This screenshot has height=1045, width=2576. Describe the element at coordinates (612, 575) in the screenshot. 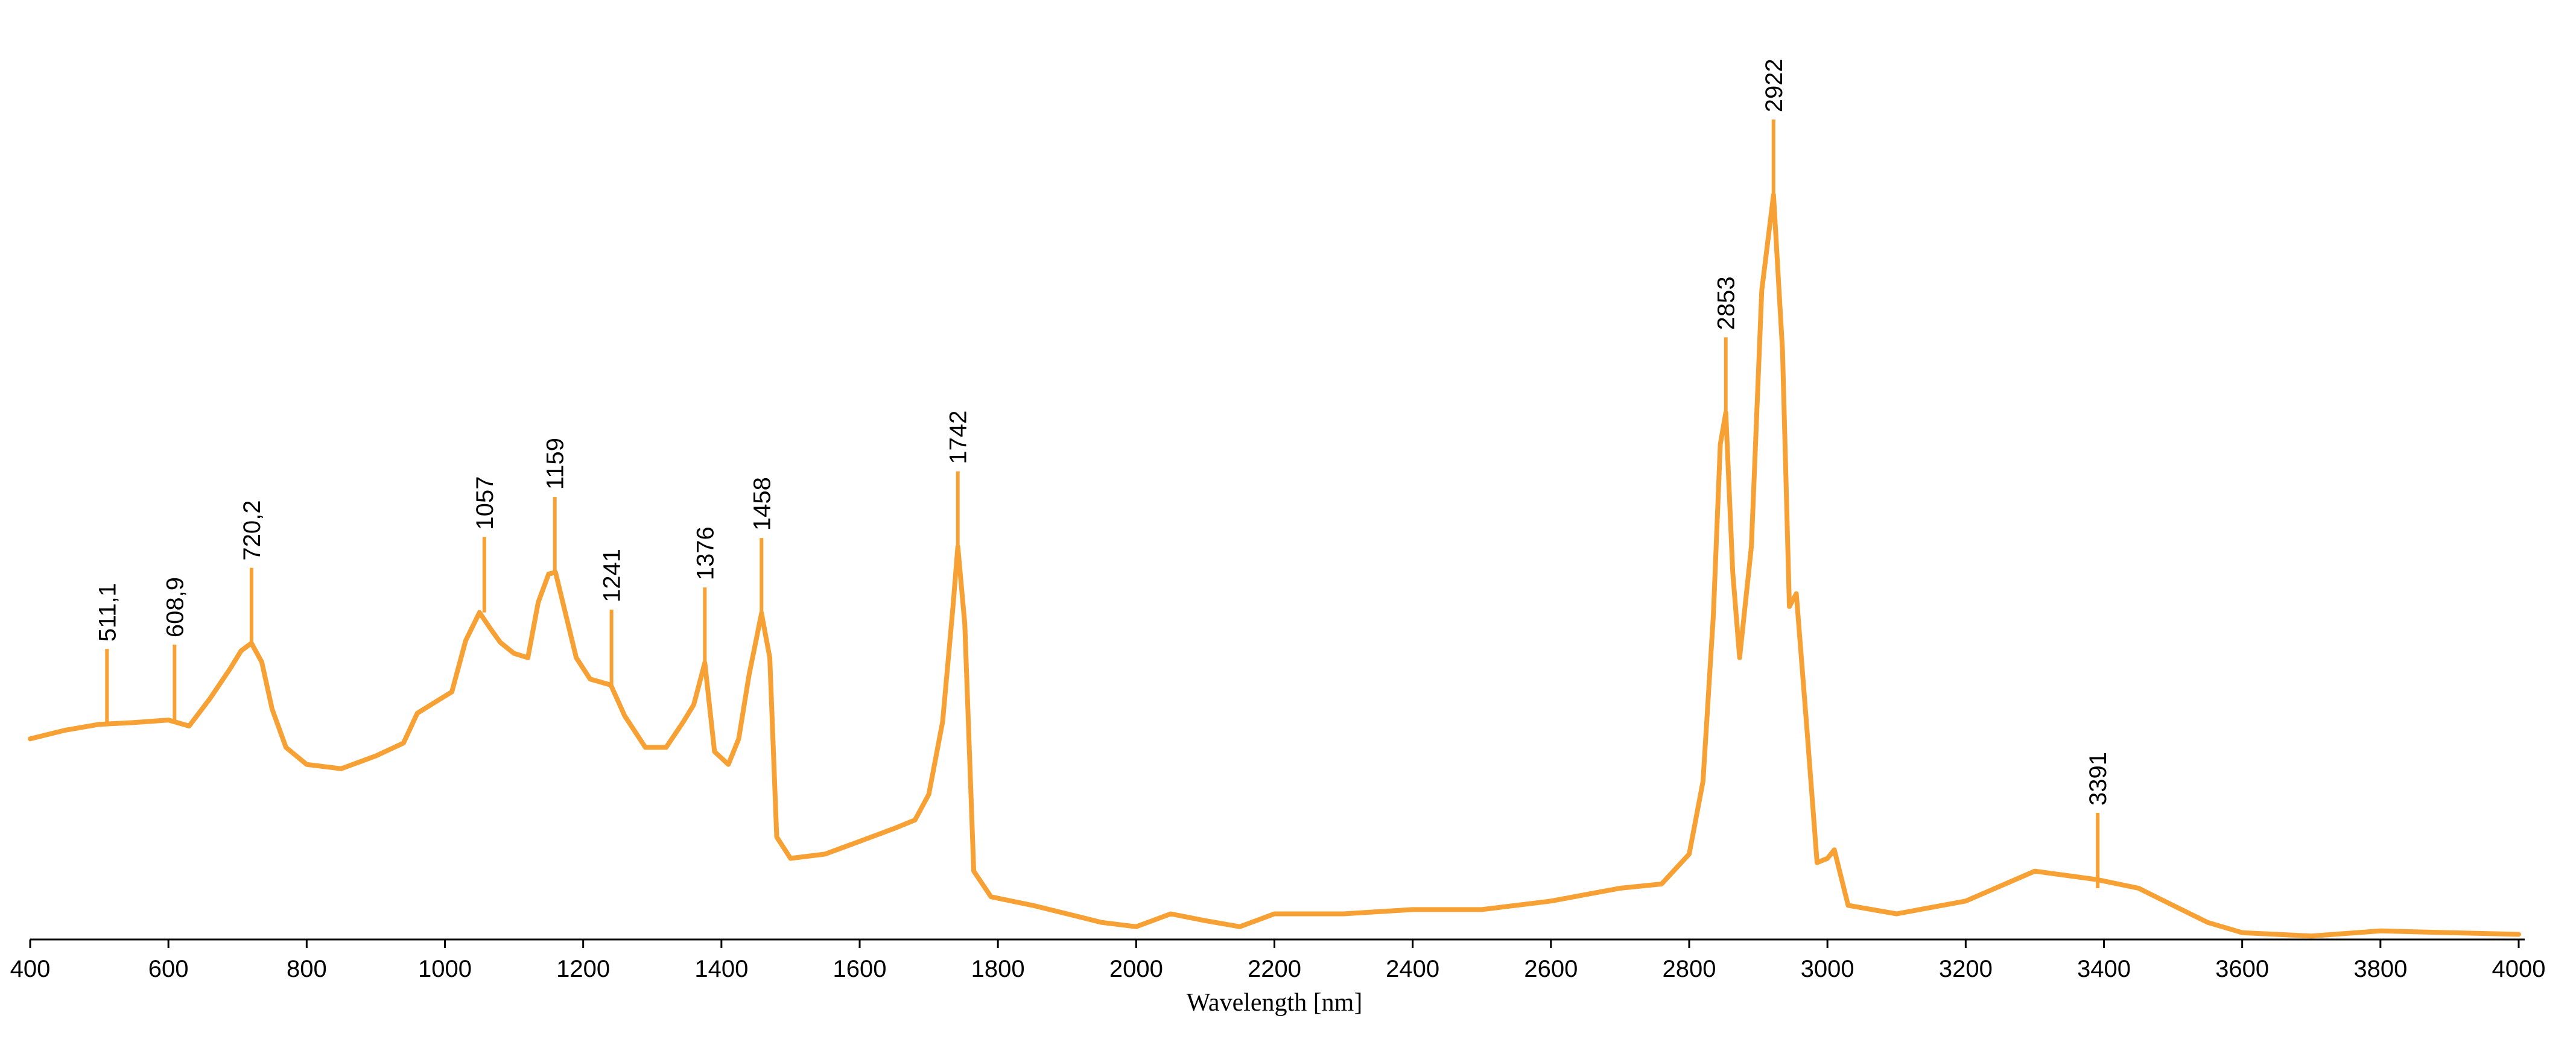

I see `peak-label: 1241` at that location.